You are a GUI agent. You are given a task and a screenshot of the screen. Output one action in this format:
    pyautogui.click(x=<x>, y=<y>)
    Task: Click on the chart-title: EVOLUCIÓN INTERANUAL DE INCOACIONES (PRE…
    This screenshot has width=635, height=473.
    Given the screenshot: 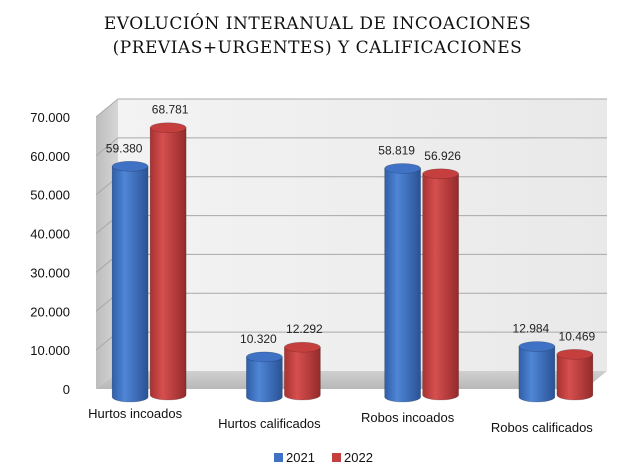 What is the action you would take?
    pyautogui.click(x=317, y=36)
    